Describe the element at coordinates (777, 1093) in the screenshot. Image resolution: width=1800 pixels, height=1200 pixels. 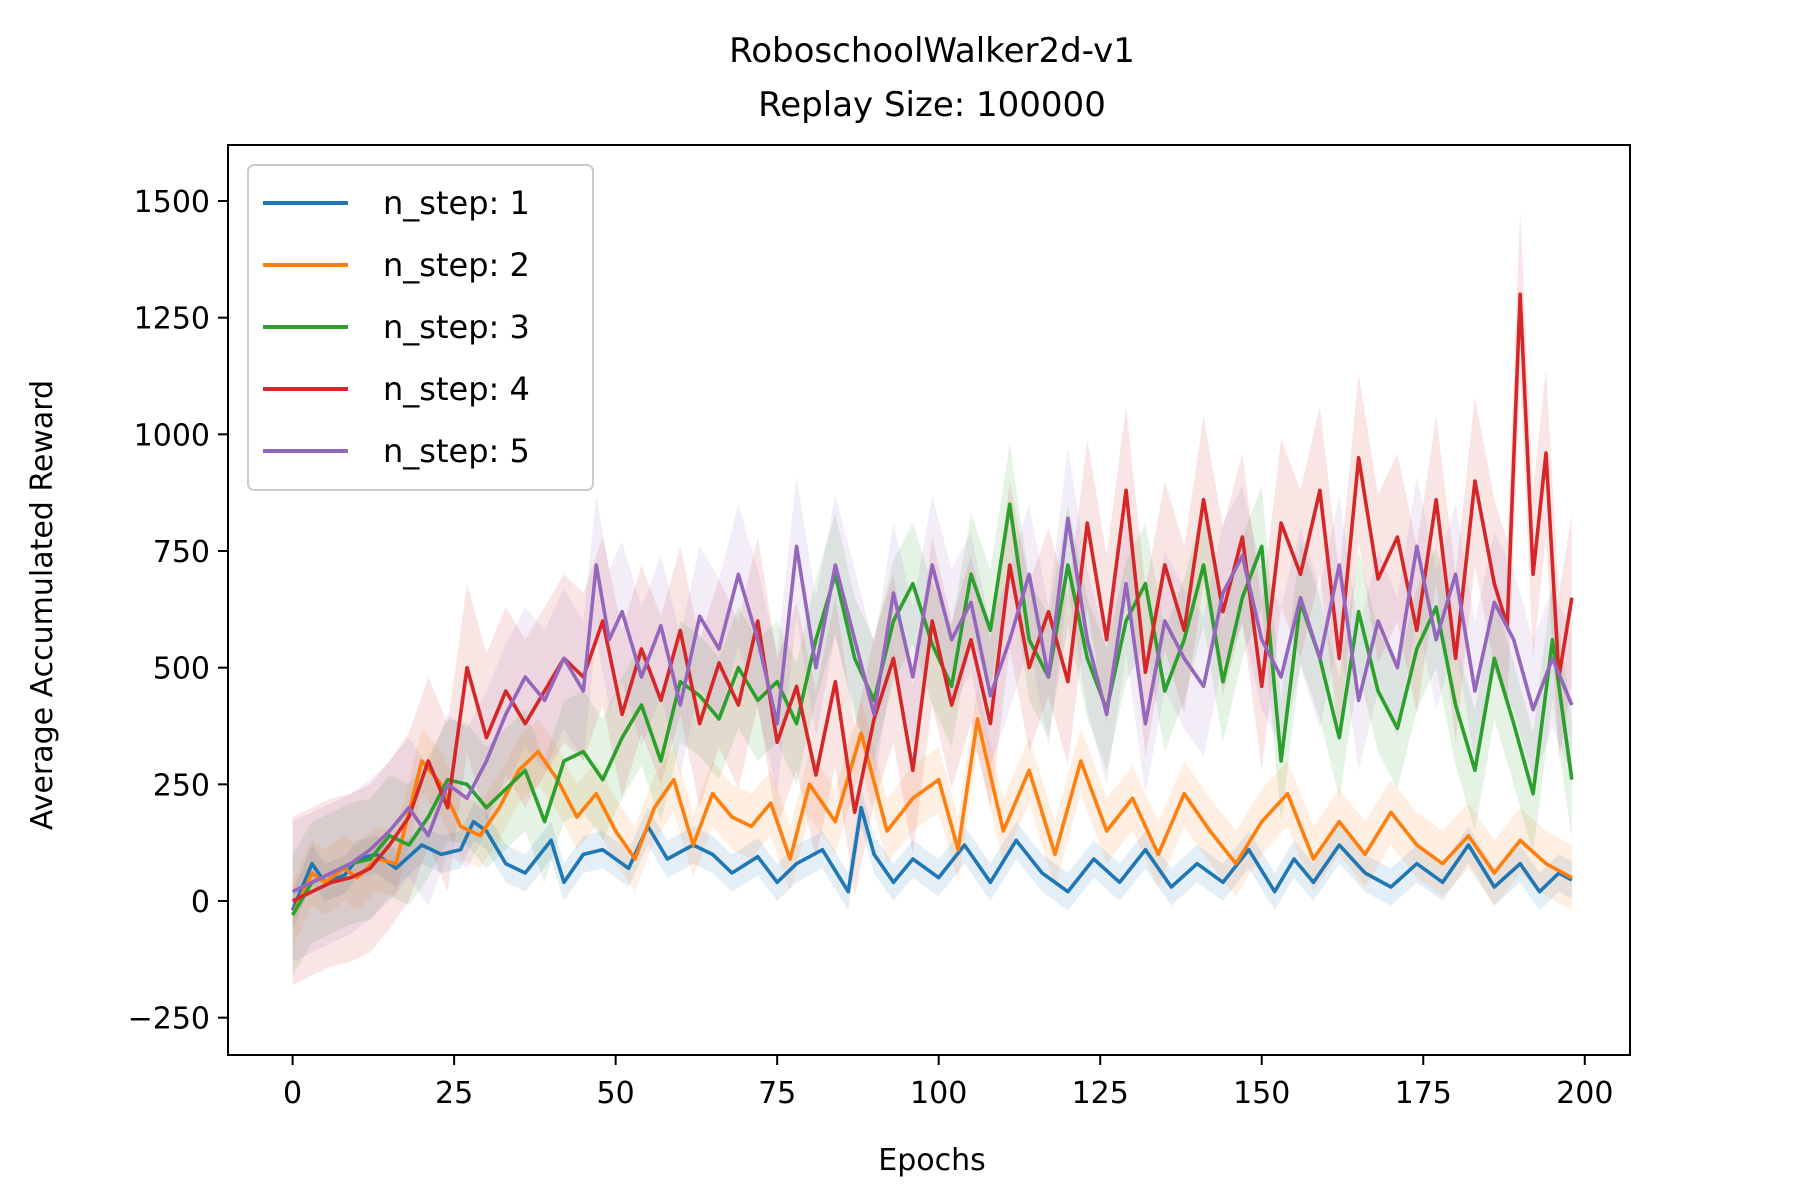
I see `x-tick-label-75: 75` at that location.